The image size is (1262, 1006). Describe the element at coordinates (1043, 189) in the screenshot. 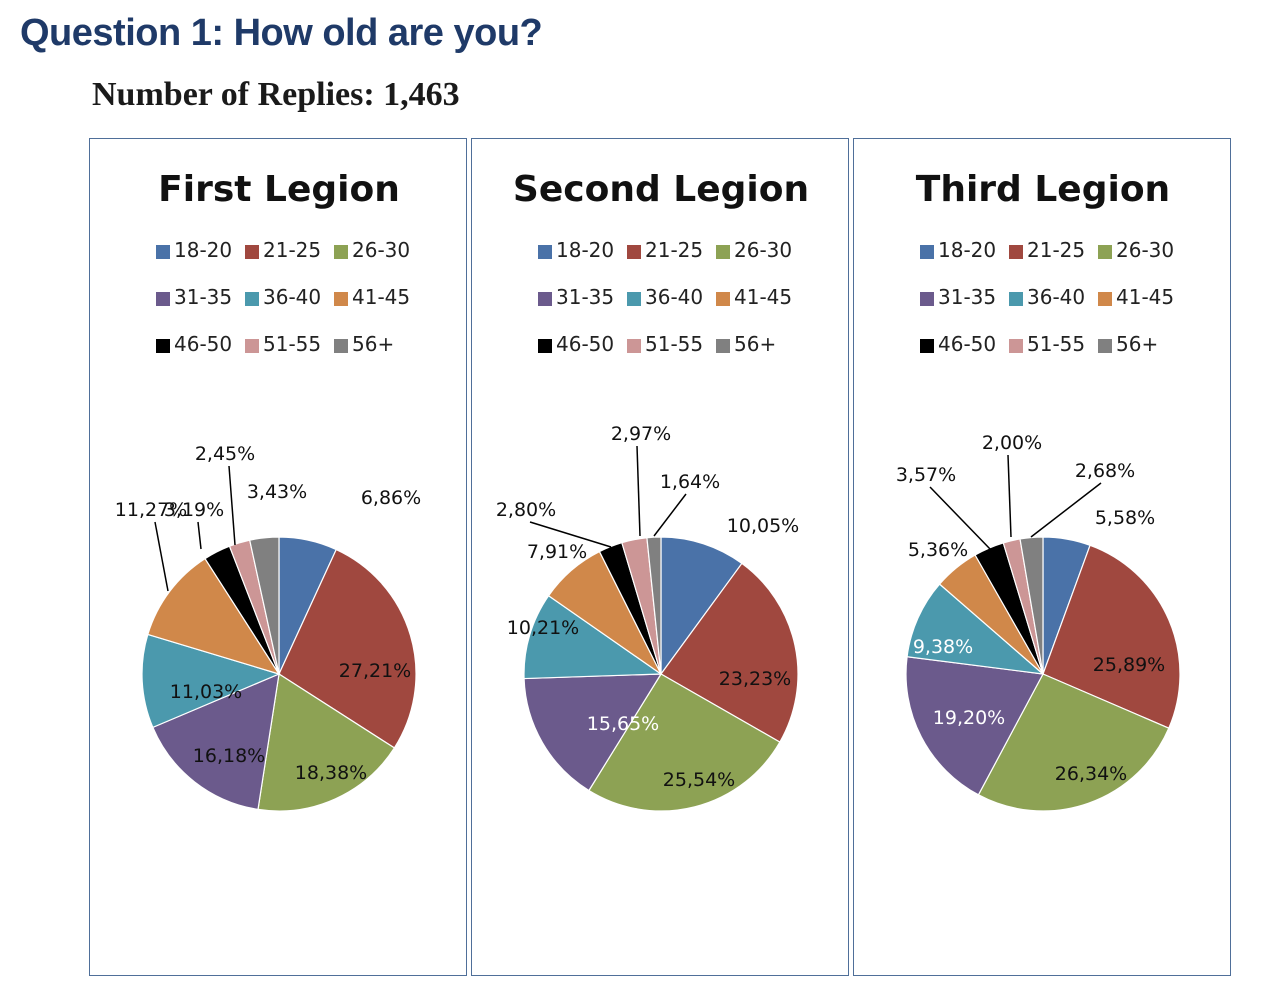

I see `chart-title: Third Legion` at that location.